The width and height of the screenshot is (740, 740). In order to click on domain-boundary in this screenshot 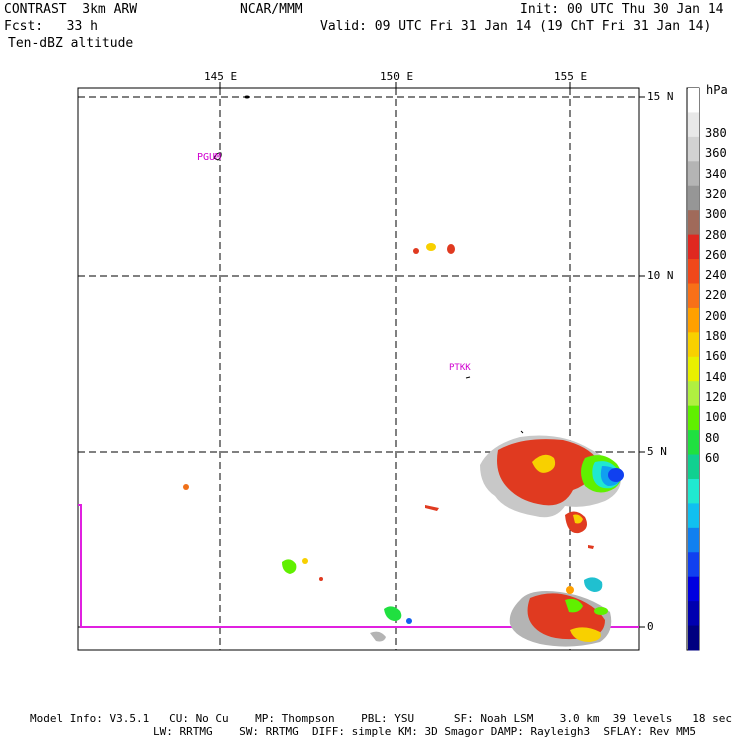, I will do `click(358, 566)`.